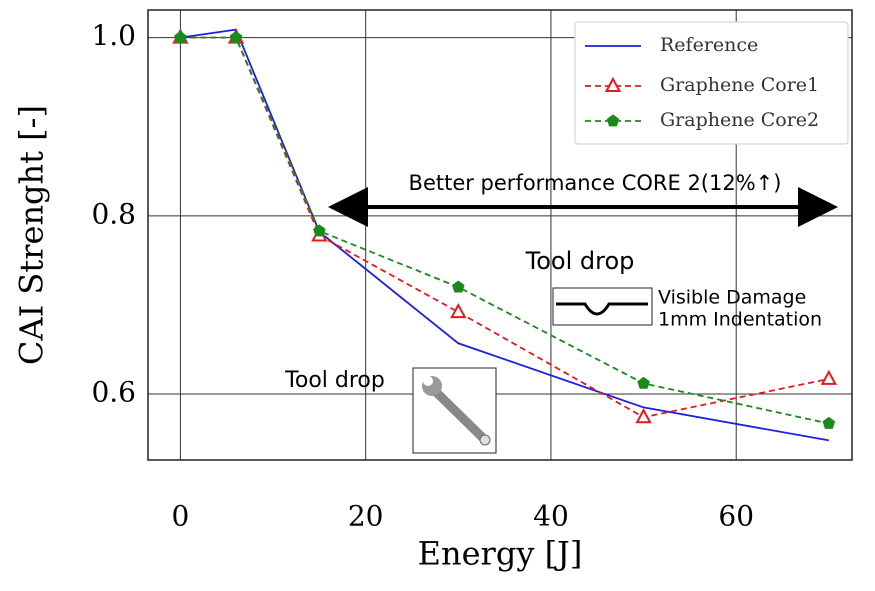 This screenshot has height=591, width=875. Describe the element at coordinates (113, 35) in the screenshot. I see `y-tick-label: 1.0` at that location.